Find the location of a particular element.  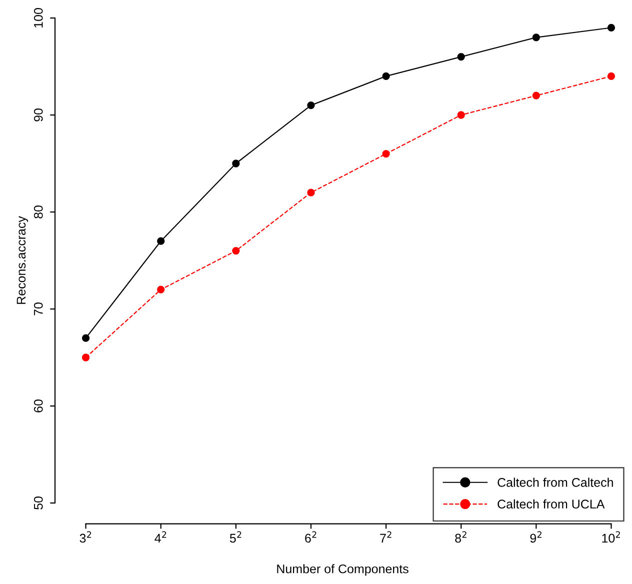

legend-label: Caltech from UCLA is located at coordinates (551, 504).